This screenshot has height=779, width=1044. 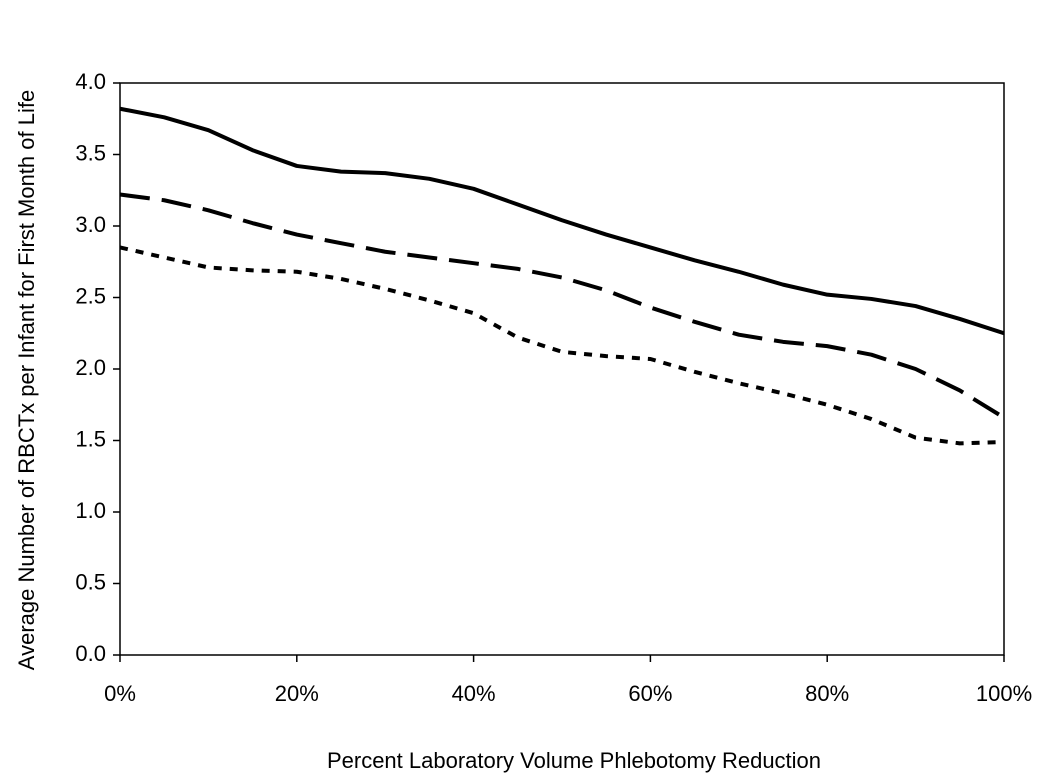 What do you see at coordinates (90, 224) in the screenshot?
I see `y-tick-label: 3.0` at bounding box center [90, 224].